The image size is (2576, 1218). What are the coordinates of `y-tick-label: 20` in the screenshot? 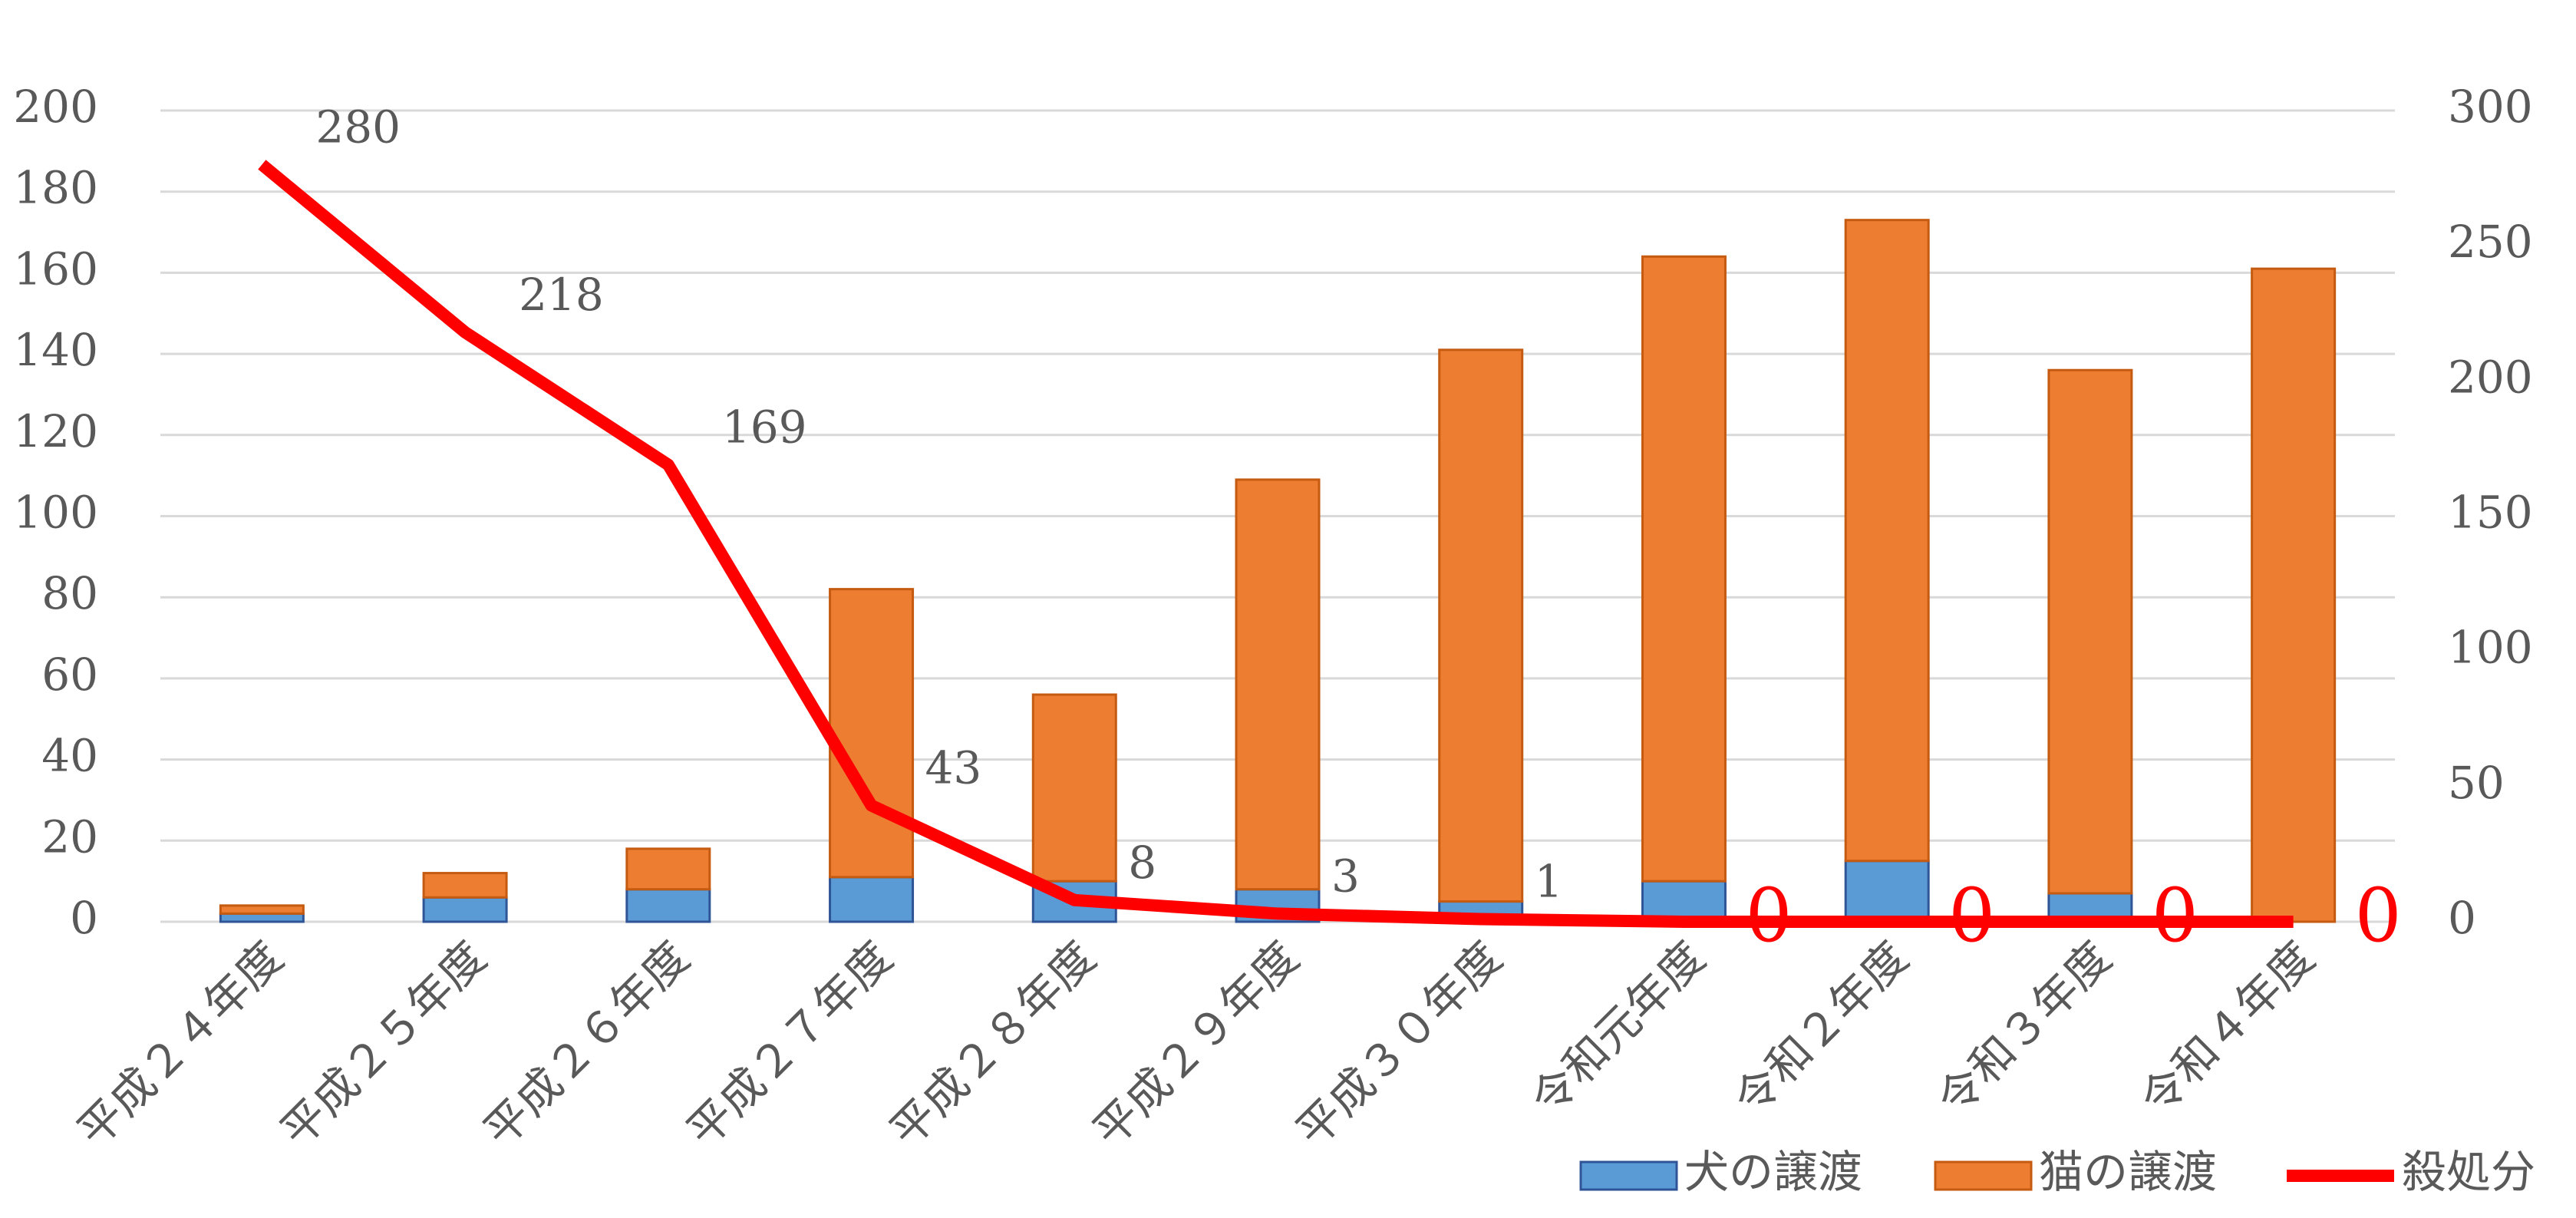 It's located at (69, 836).